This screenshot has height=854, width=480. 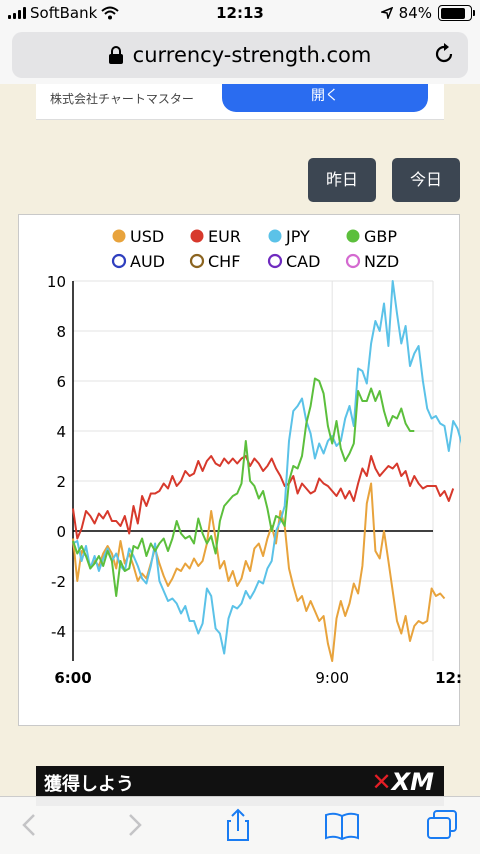 I want to click on top-ad-banner: 株式会社チャートマスター 開く, so click(x=240, y=102).